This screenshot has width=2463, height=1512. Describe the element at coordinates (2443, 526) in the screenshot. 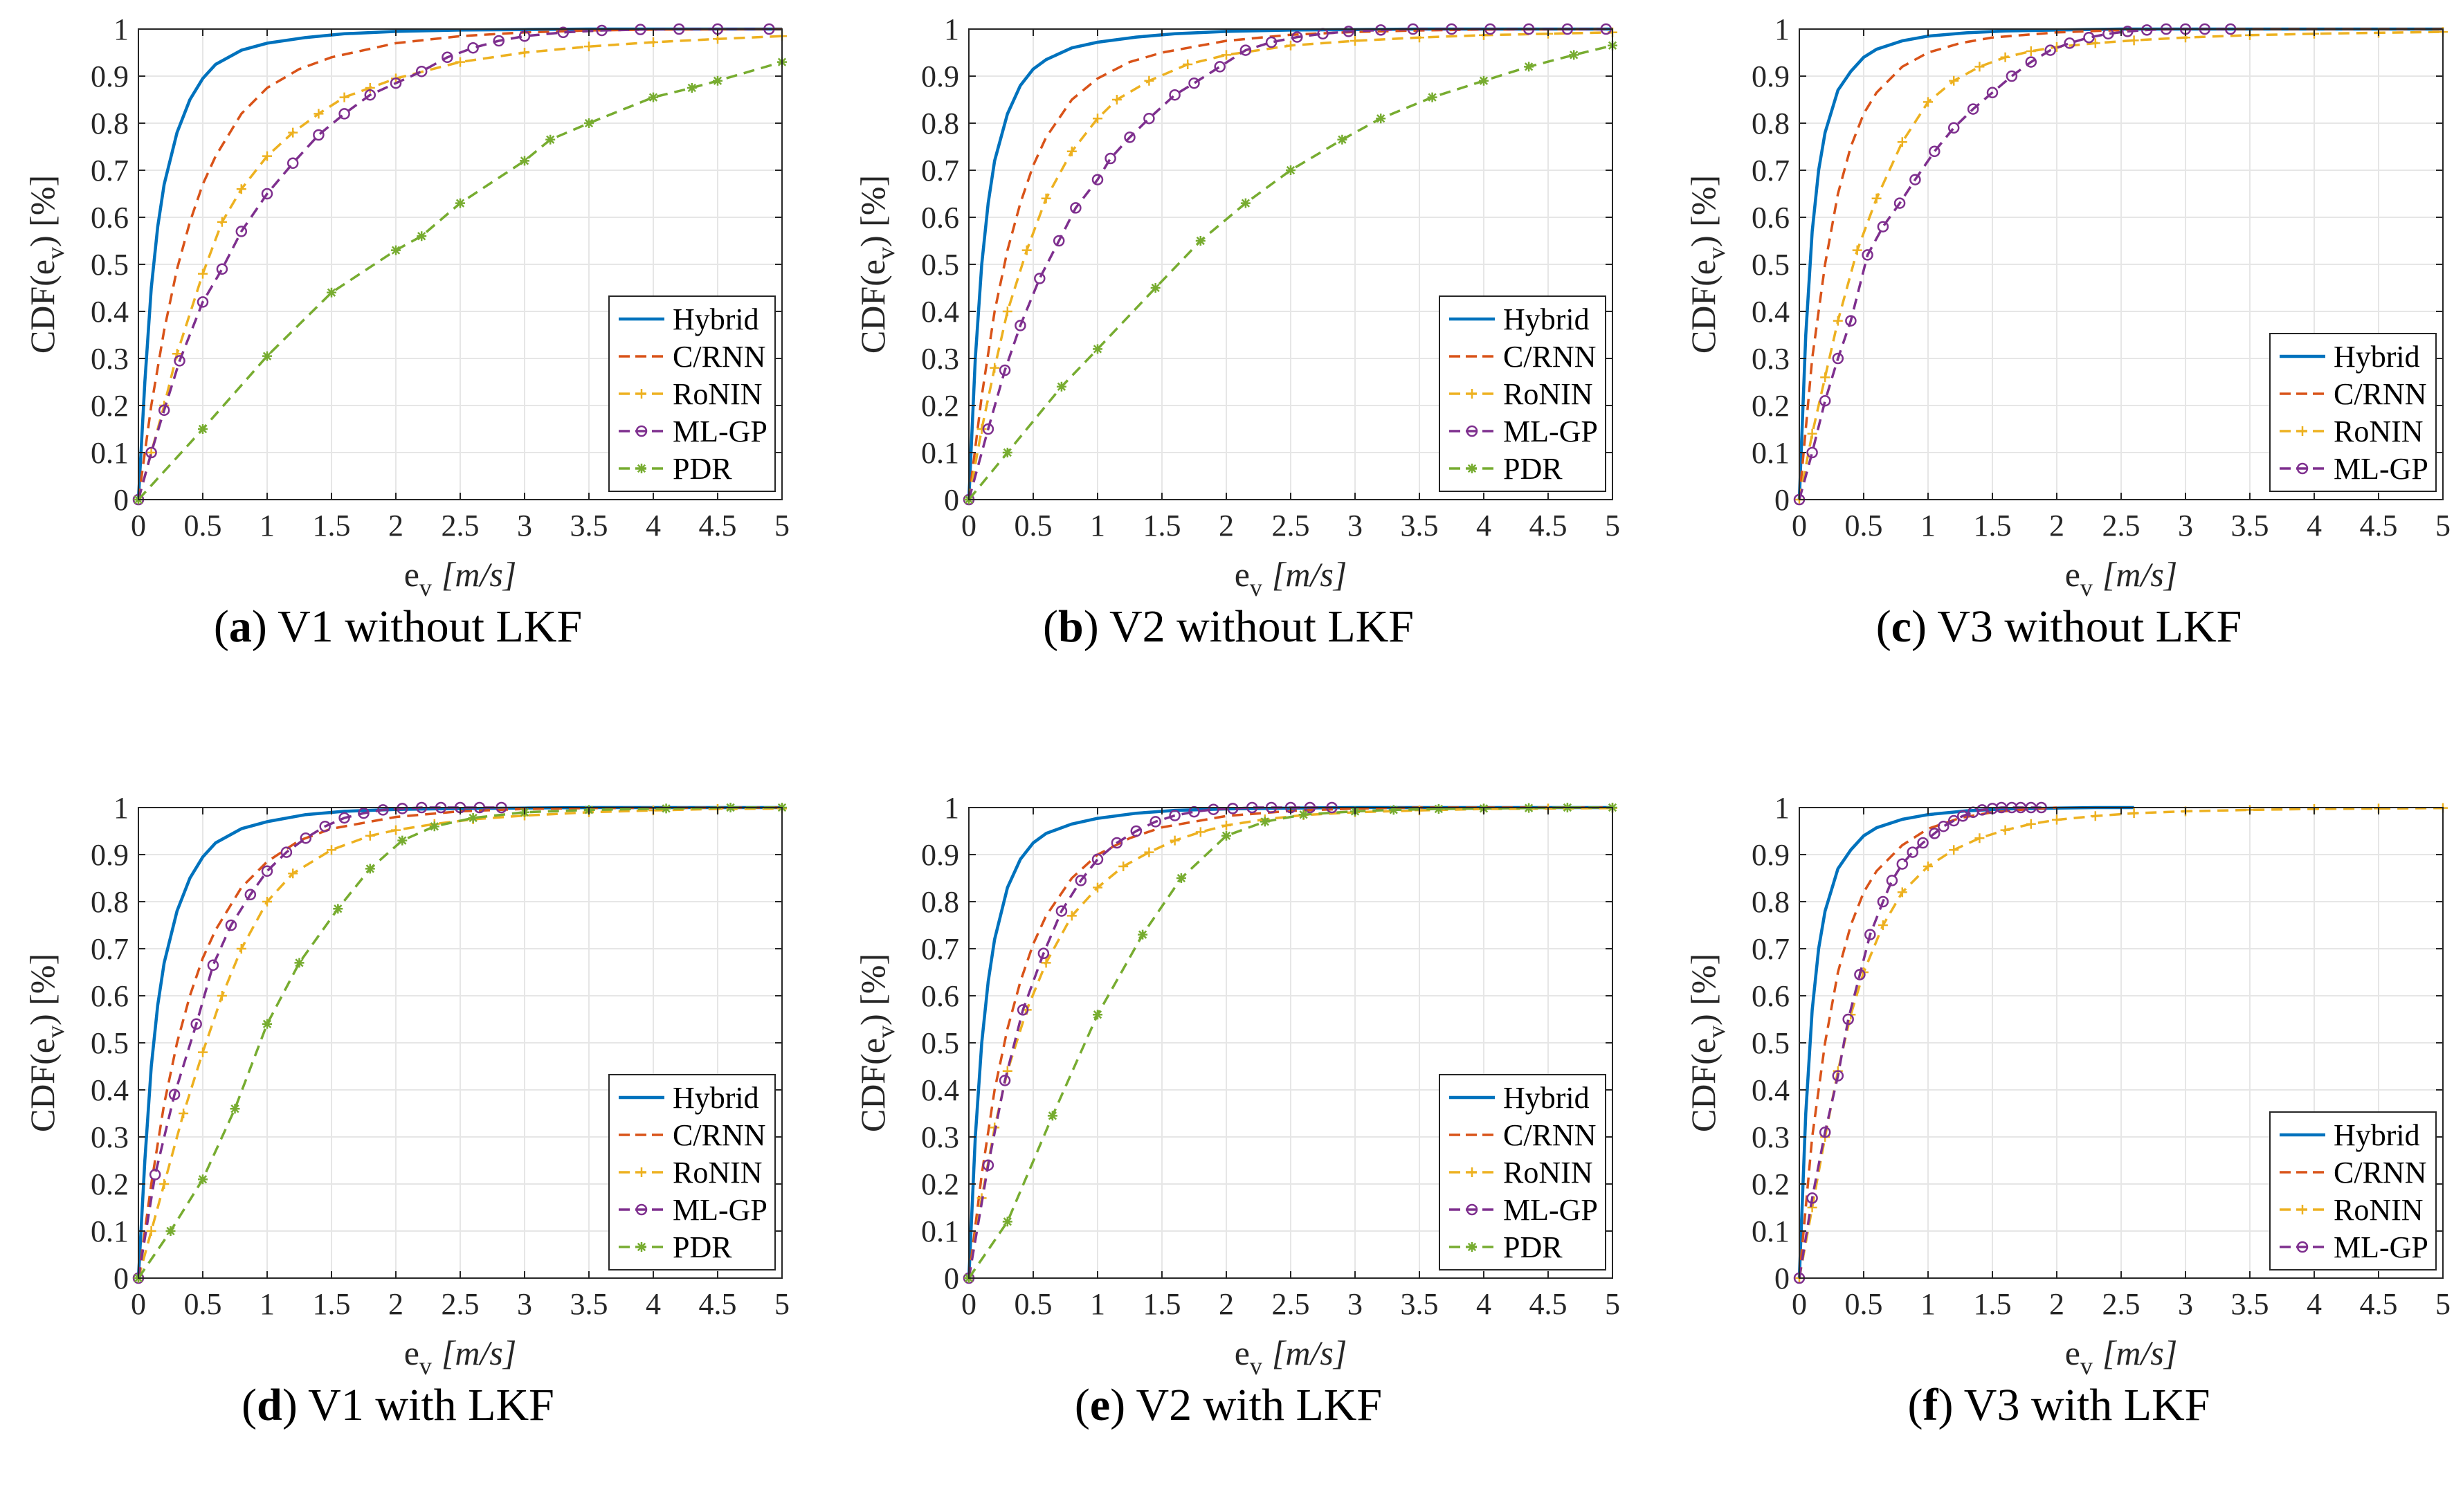

I see `x-tick-label: 5` at that location.